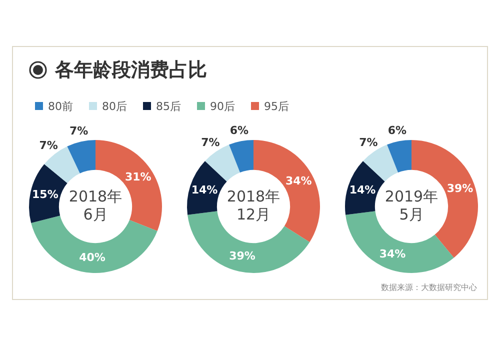  What do you see at coordinates (114, 106) in the screenshot?
I see `legend-label: 80后` at bounding box center [114, 106].